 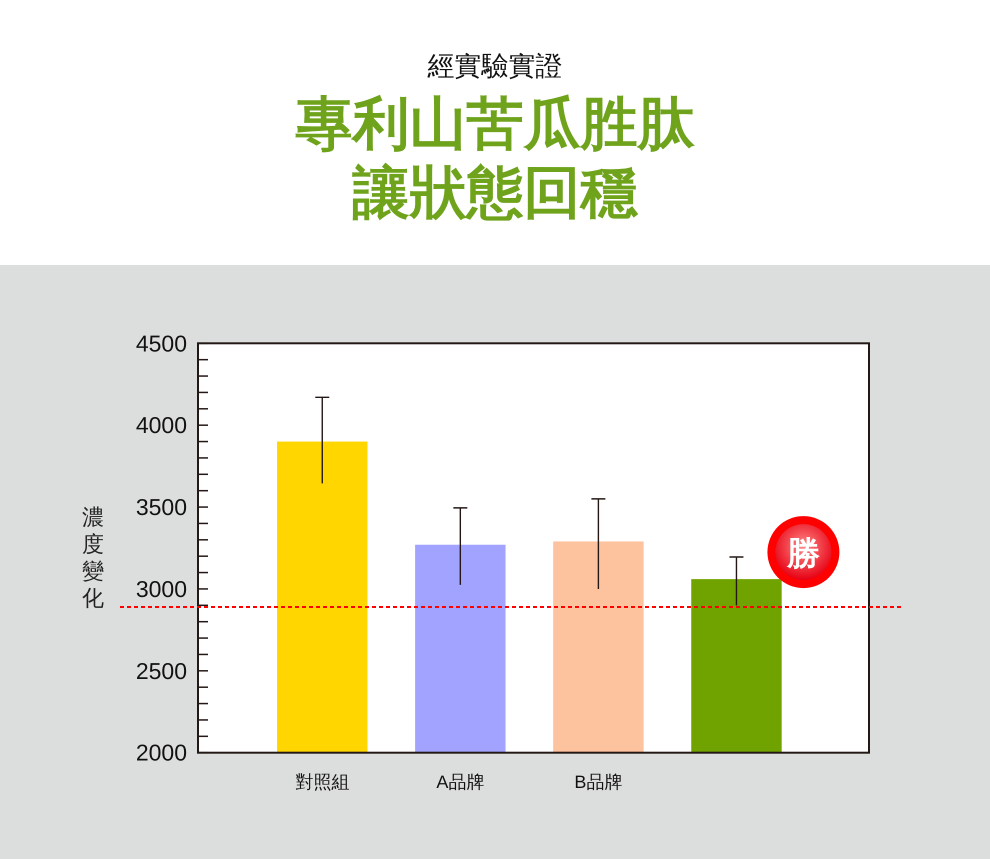 What do you see at coordinates (161, 343) in the screenshot?
I see `y-tick-label: 4500` at bounding box center [161, 343].